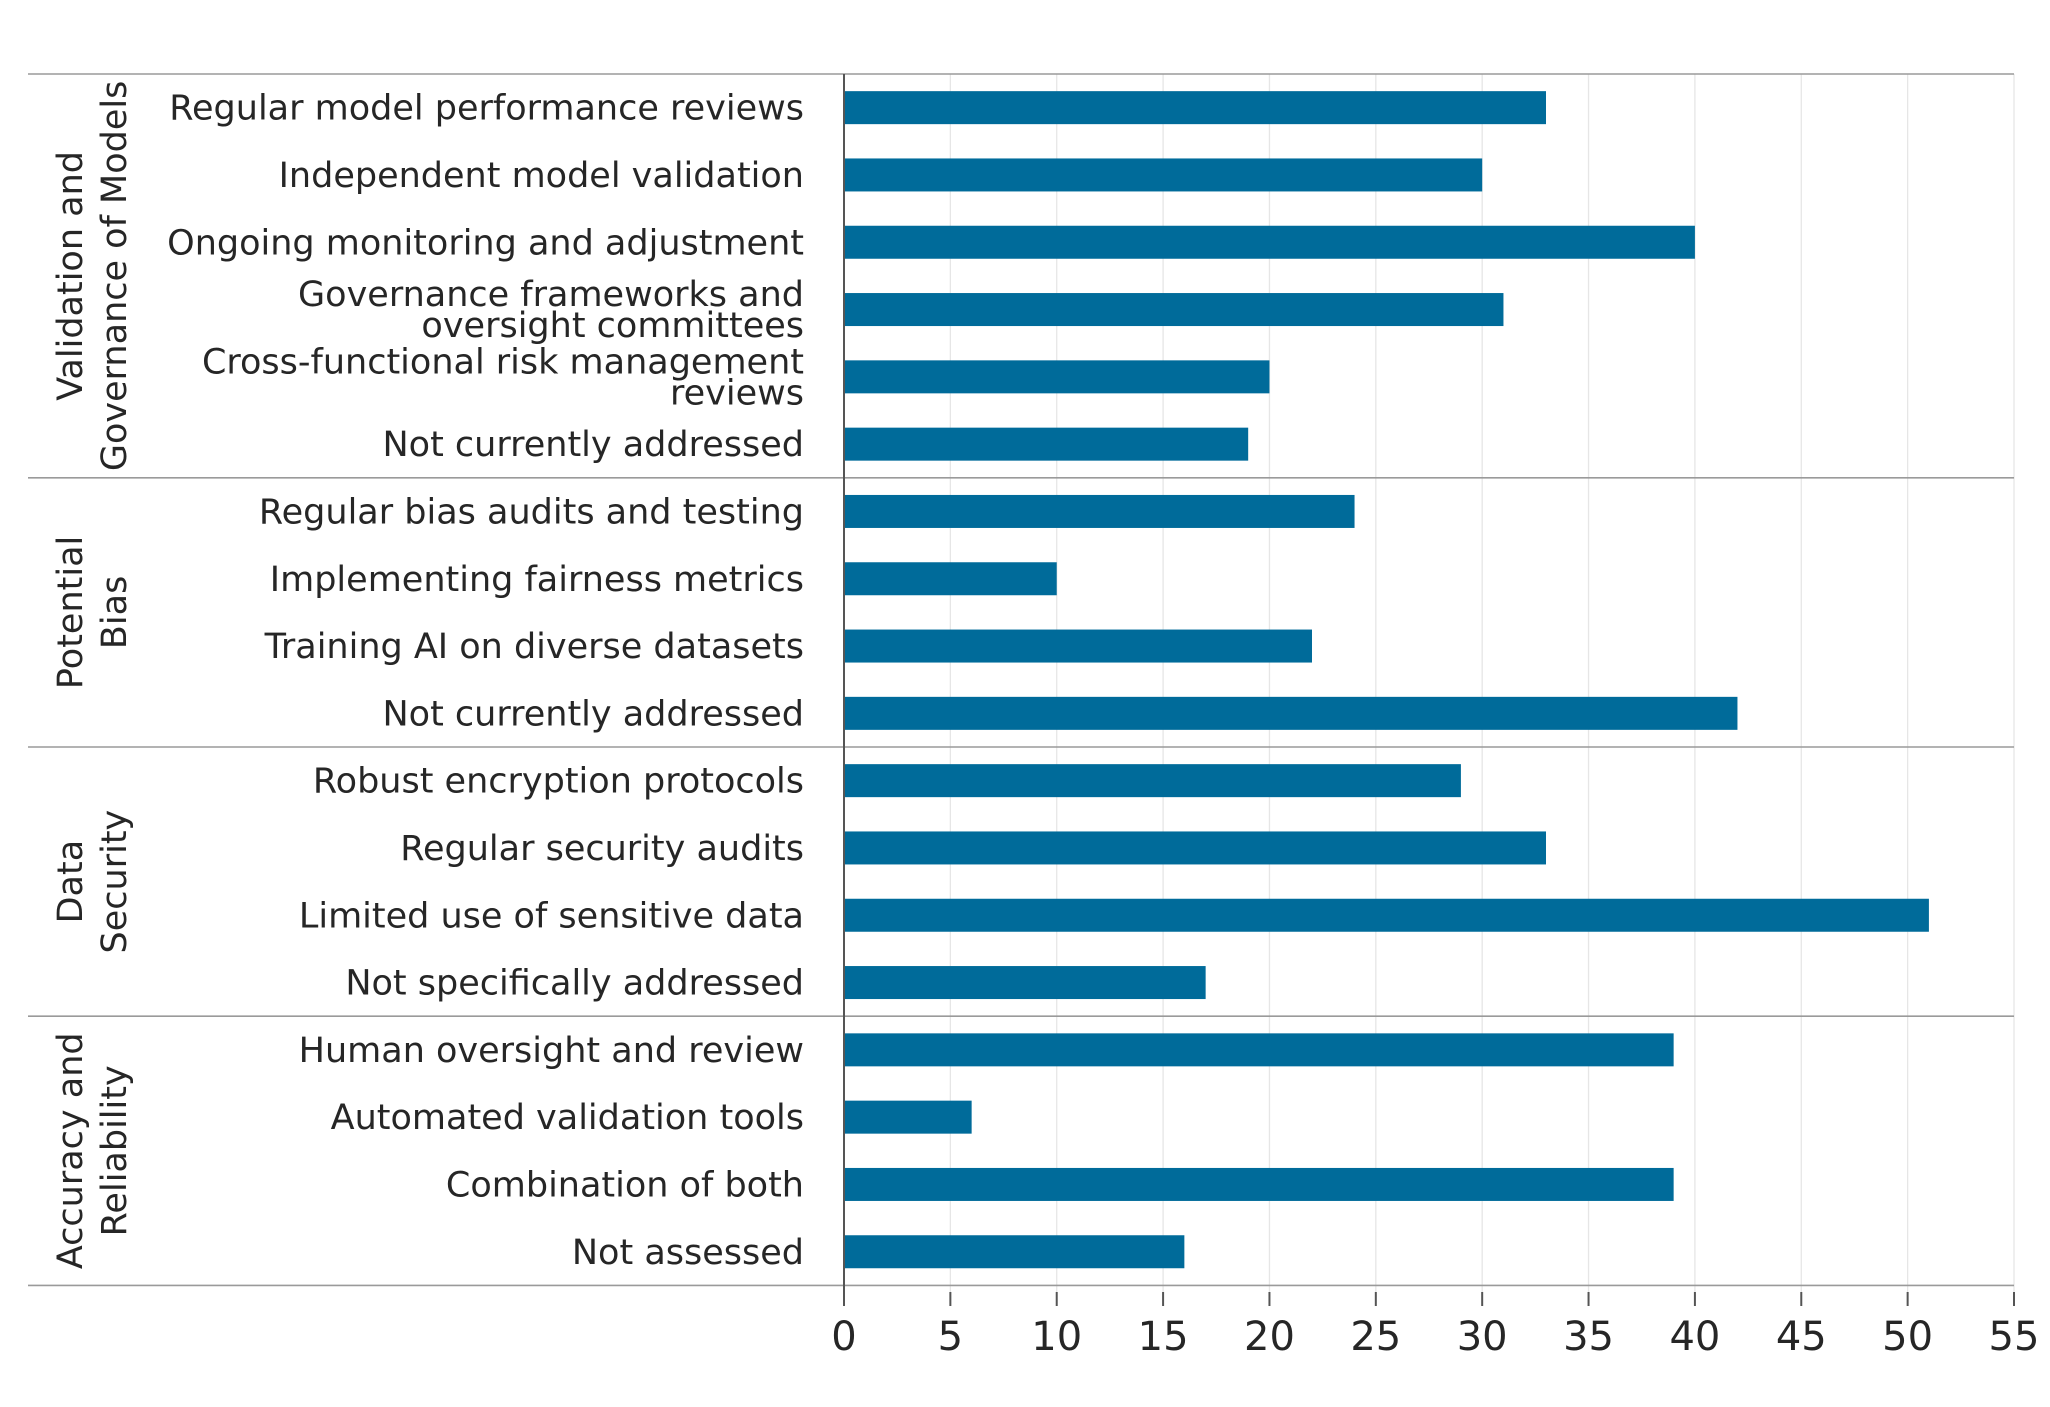 This screenshot has height=1407, width=2050. I want to click on group-label-line: Accuracy and, so click(71, 1150).